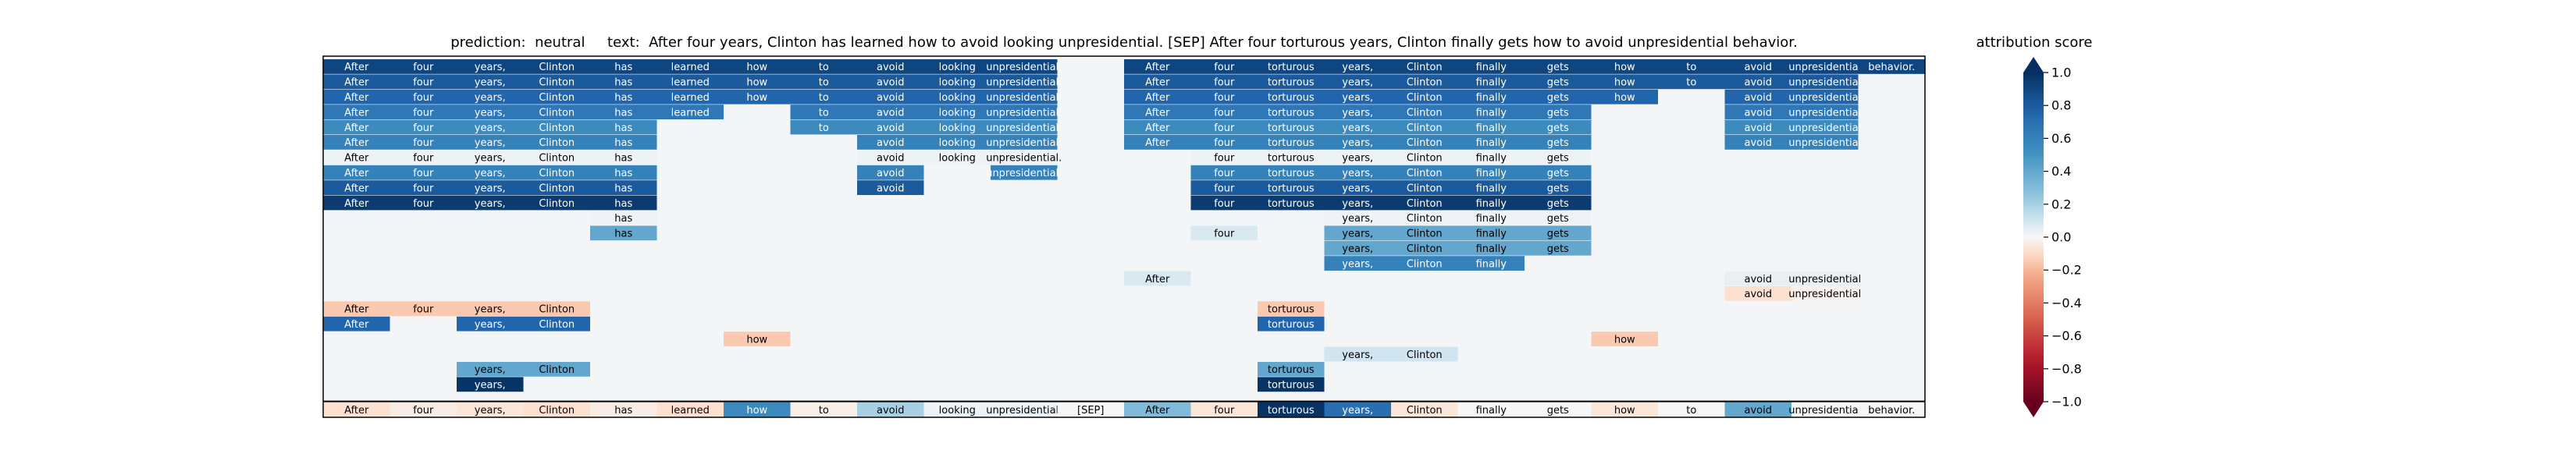 This screenshot has height=468, width=2576. Describe the element at coordinates (756, 83) in the screenshot. I see `cell-label: how` at that location.